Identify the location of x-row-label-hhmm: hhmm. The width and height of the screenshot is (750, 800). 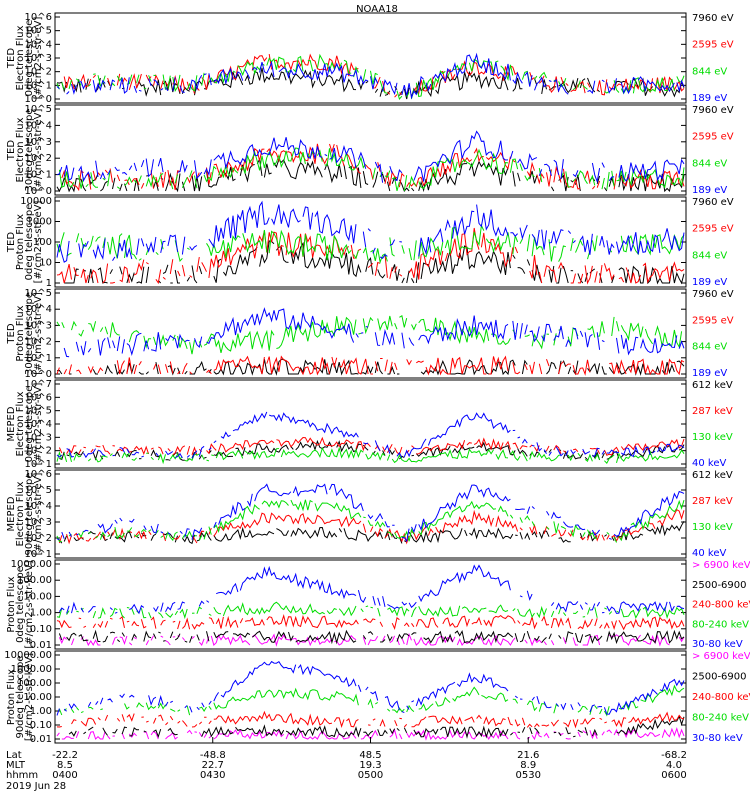
(22, 775).